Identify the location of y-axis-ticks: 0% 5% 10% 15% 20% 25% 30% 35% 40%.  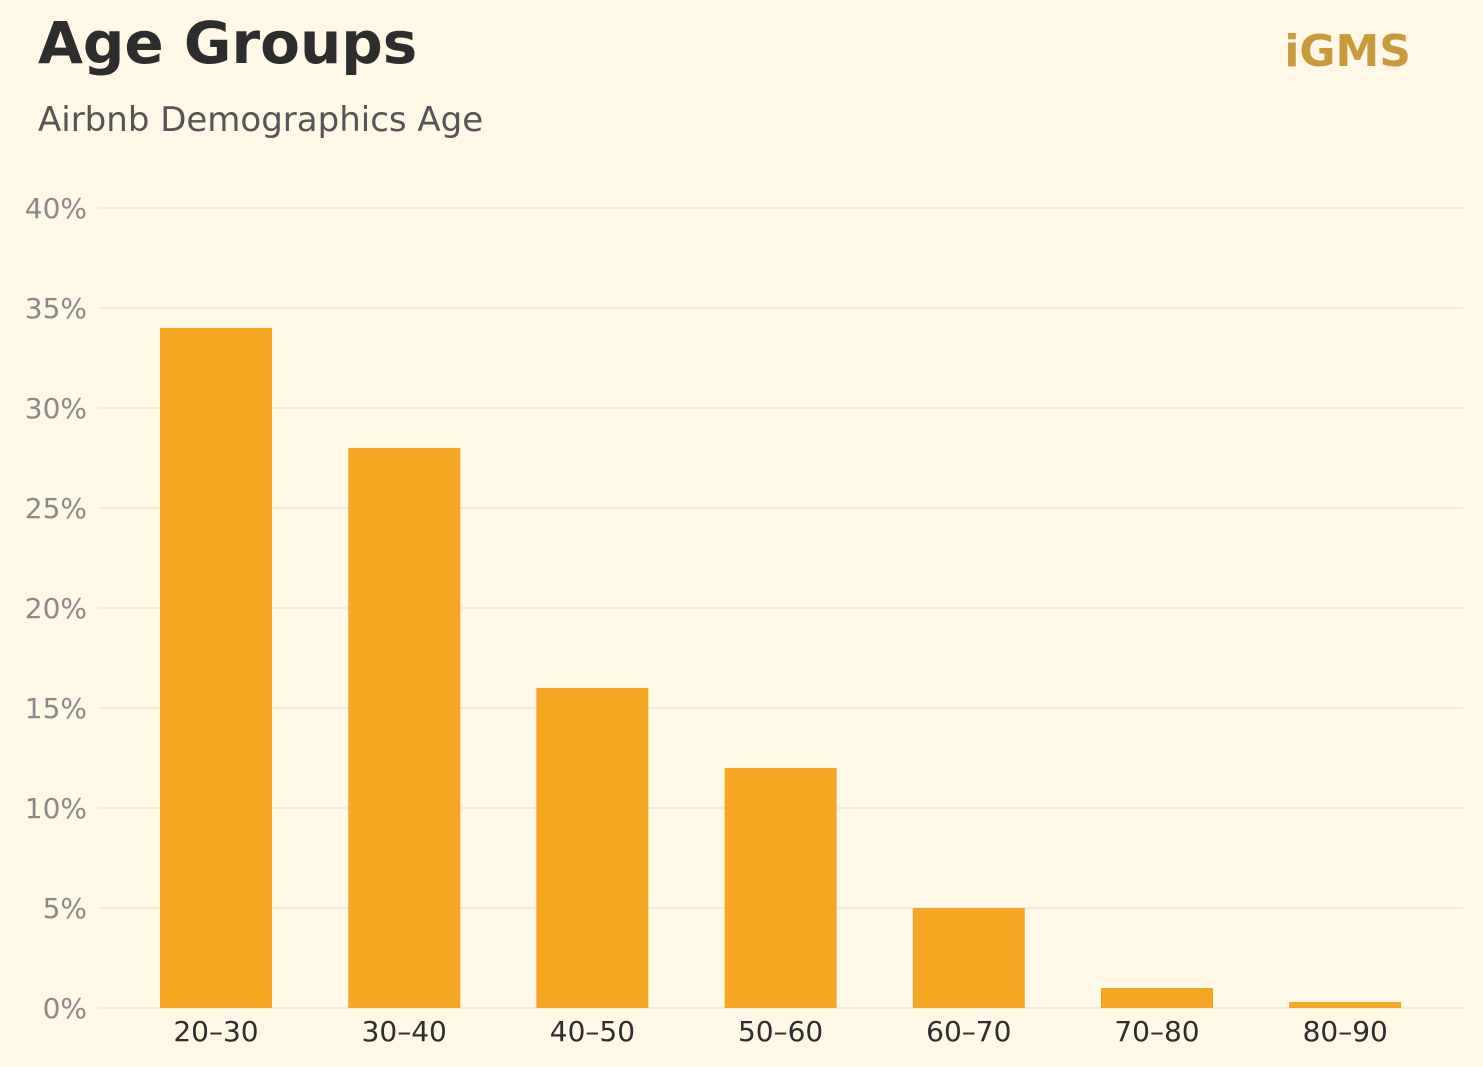
(56, 608).